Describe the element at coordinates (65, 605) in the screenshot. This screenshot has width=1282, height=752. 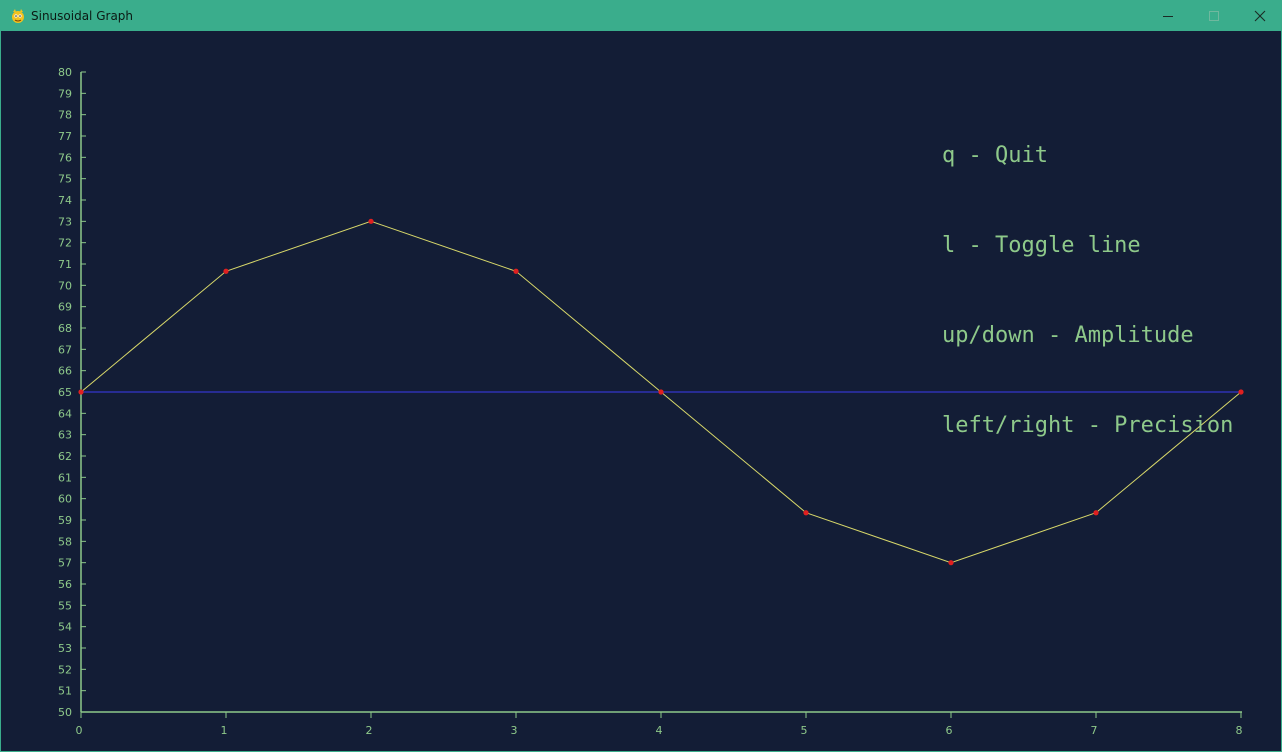
I see `y-tick-label: 55` at that location.